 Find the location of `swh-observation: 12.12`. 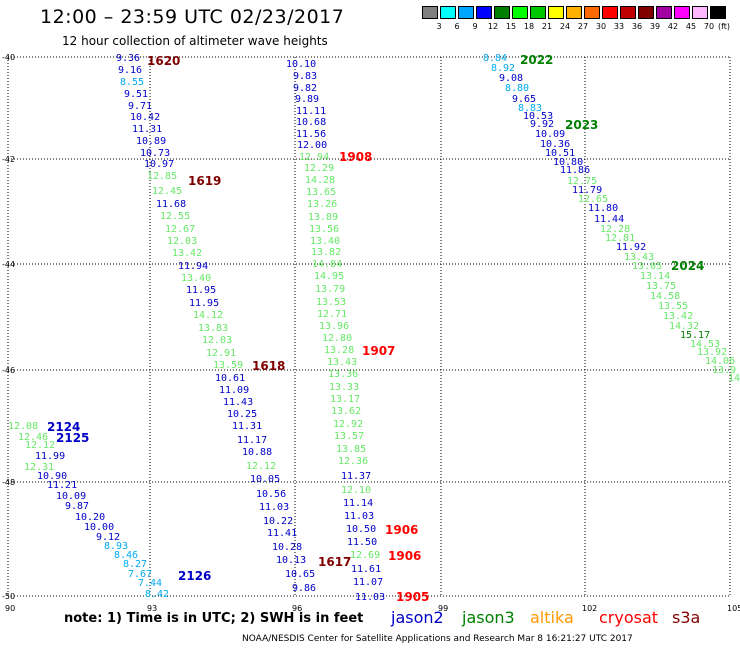

swh-observation: 12.12 is located at coordinates (40, 445).